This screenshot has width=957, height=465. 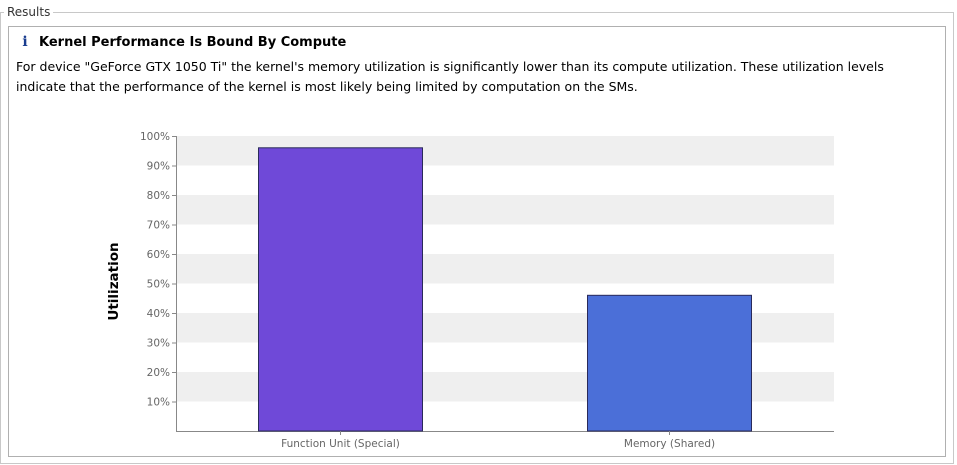 What do you see at coordinates (158, 373) in the screenshot?
I see `y-tick-label: 20%` at bounding box center [158, 373].